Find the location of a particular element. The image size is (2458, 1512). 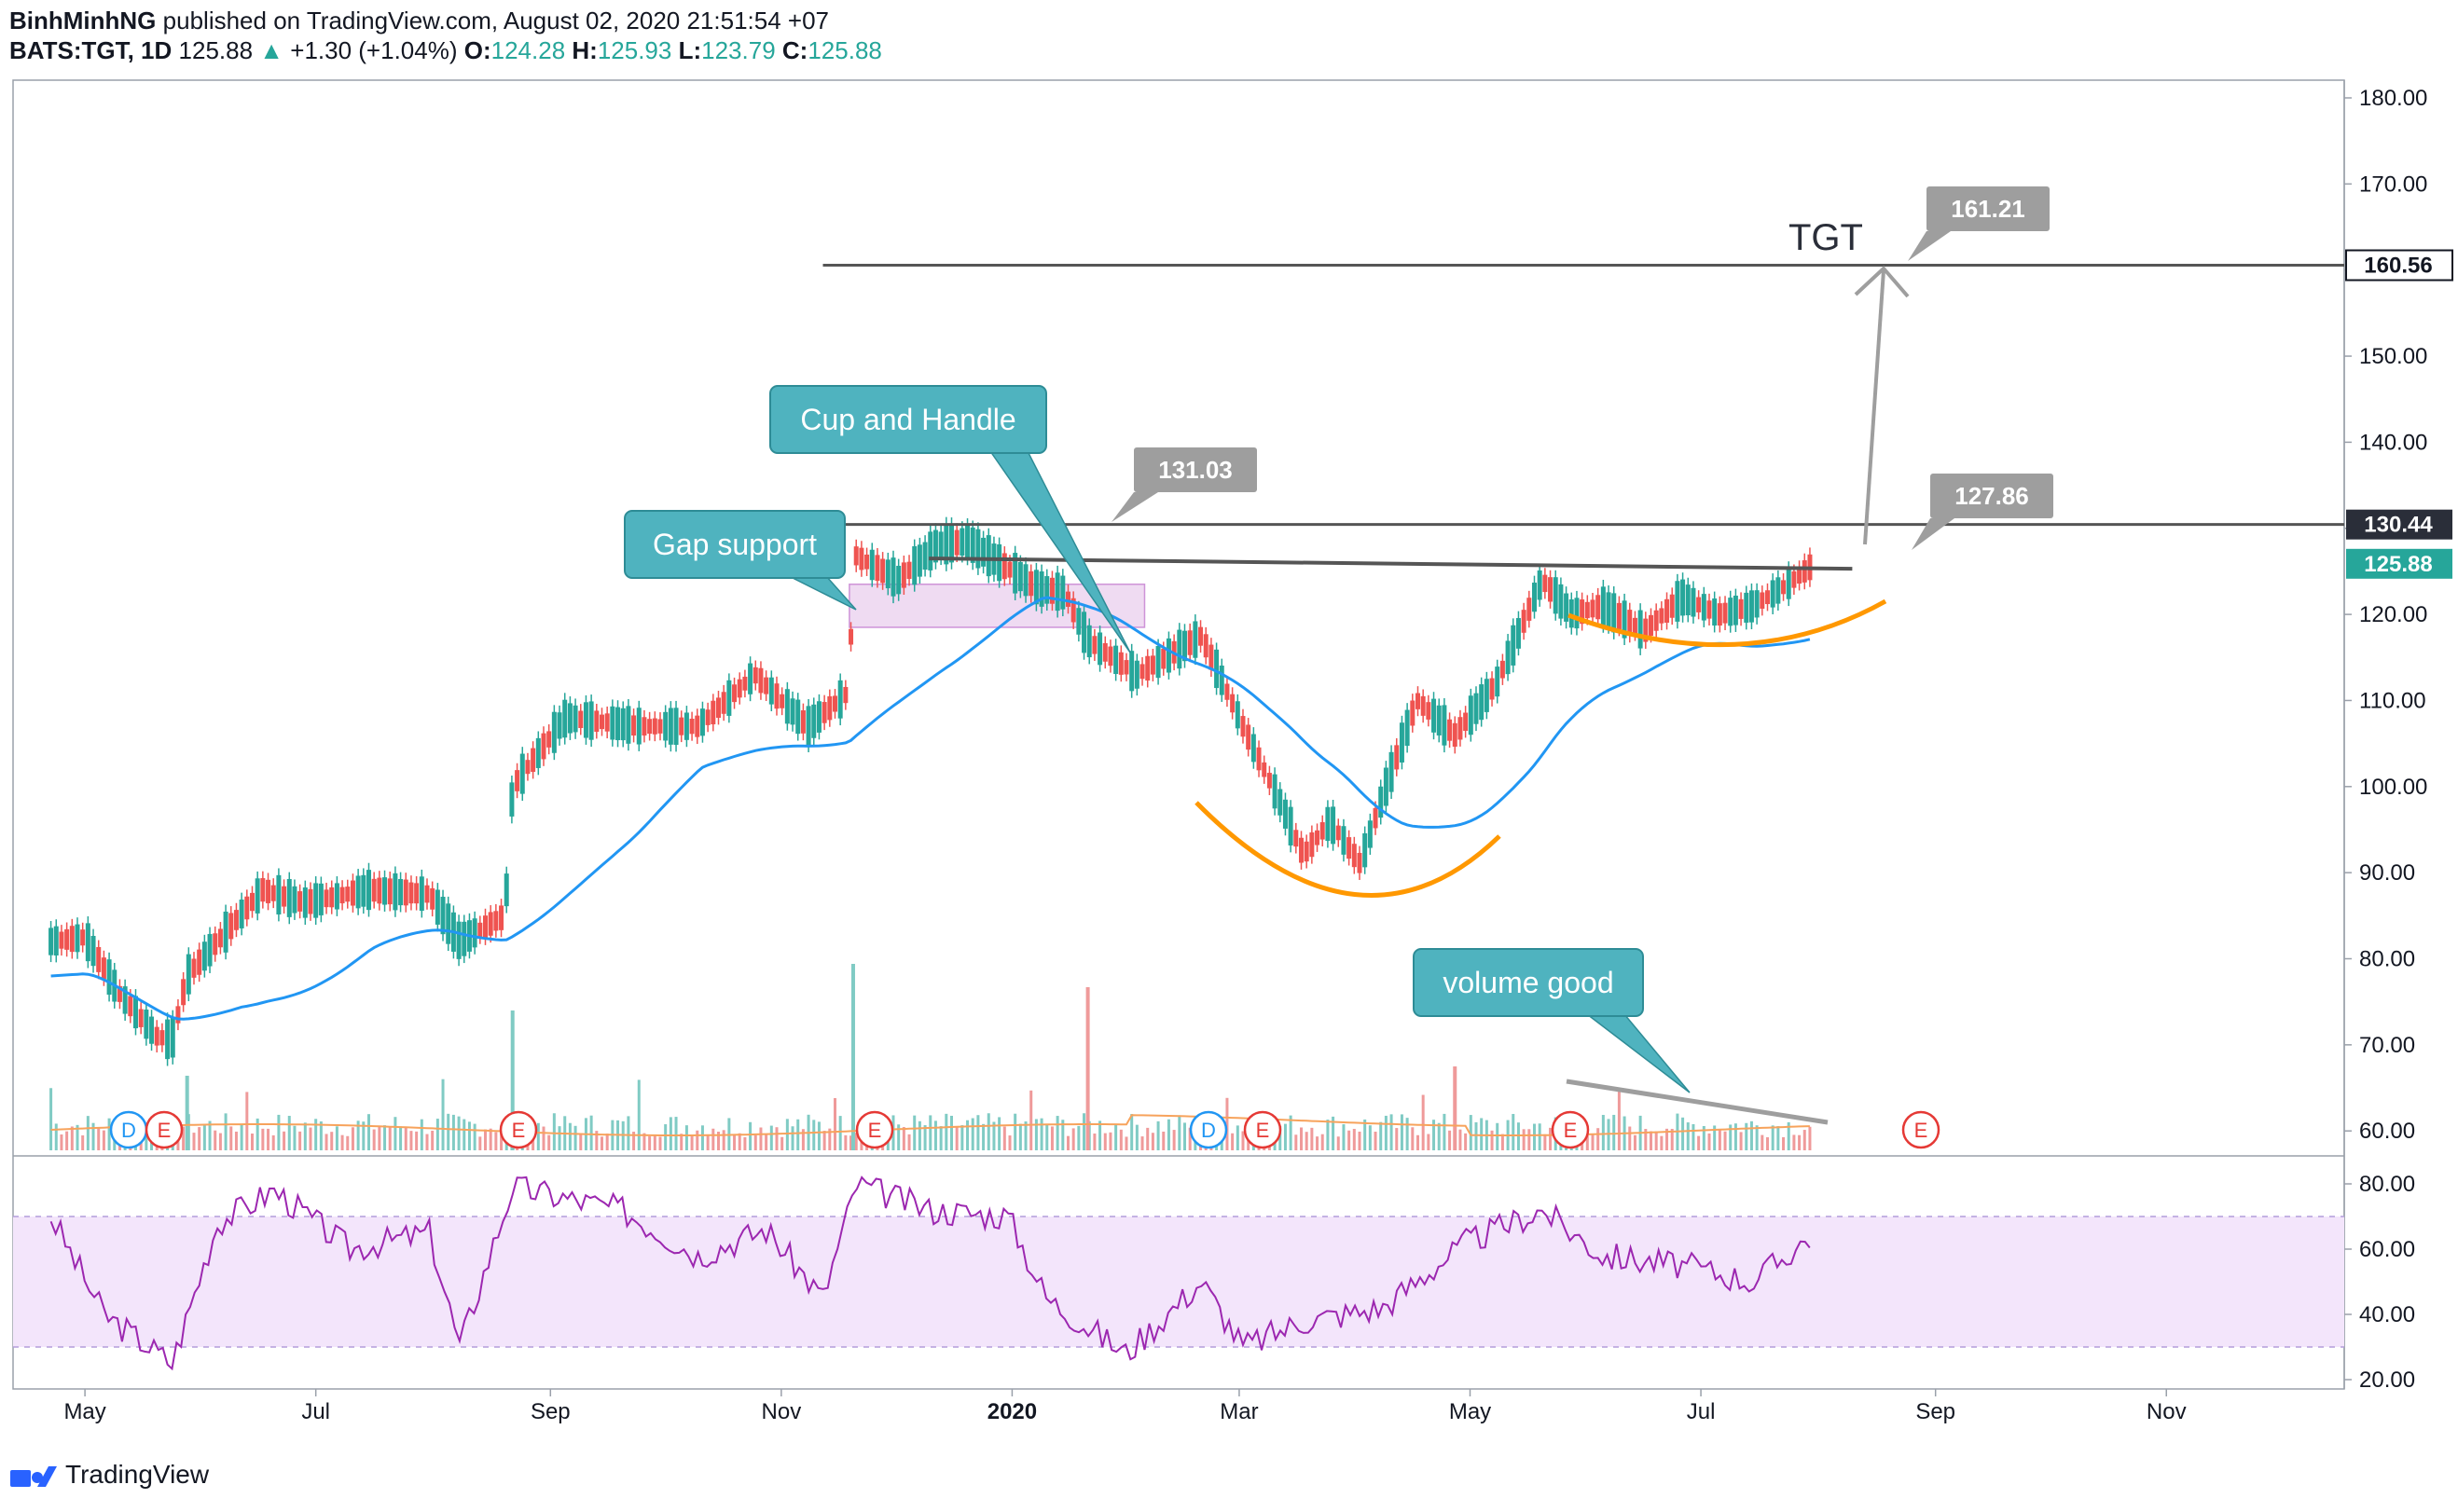

resistance-value-label-bg is located at coordinates (1195, 469).